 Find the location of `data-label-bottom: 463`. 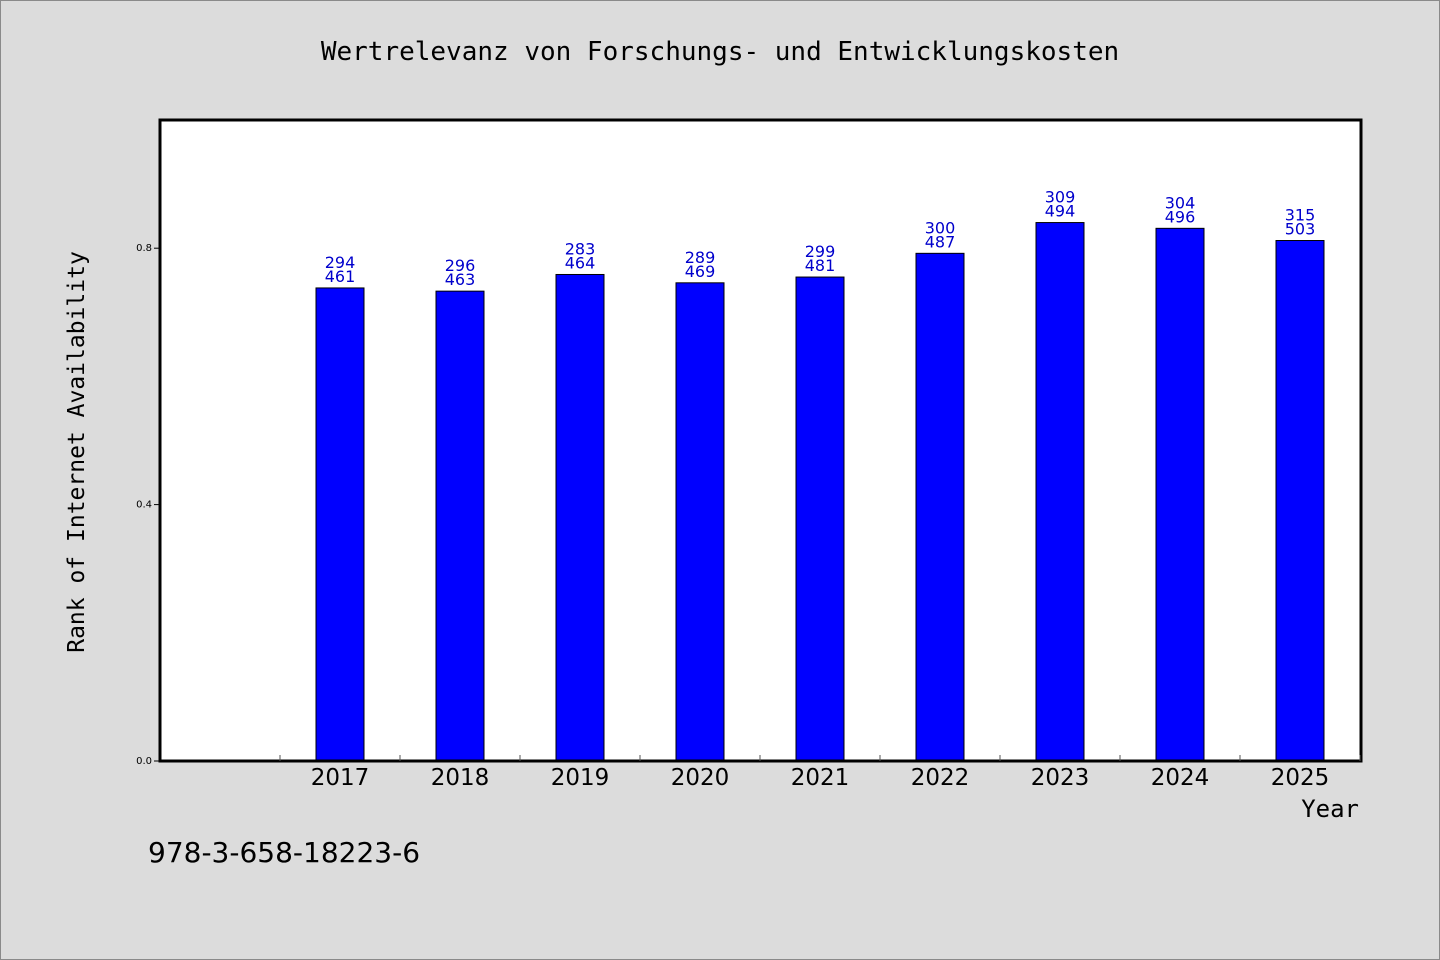

data-label-bottom: 463 is located at coordinates (460, 279).